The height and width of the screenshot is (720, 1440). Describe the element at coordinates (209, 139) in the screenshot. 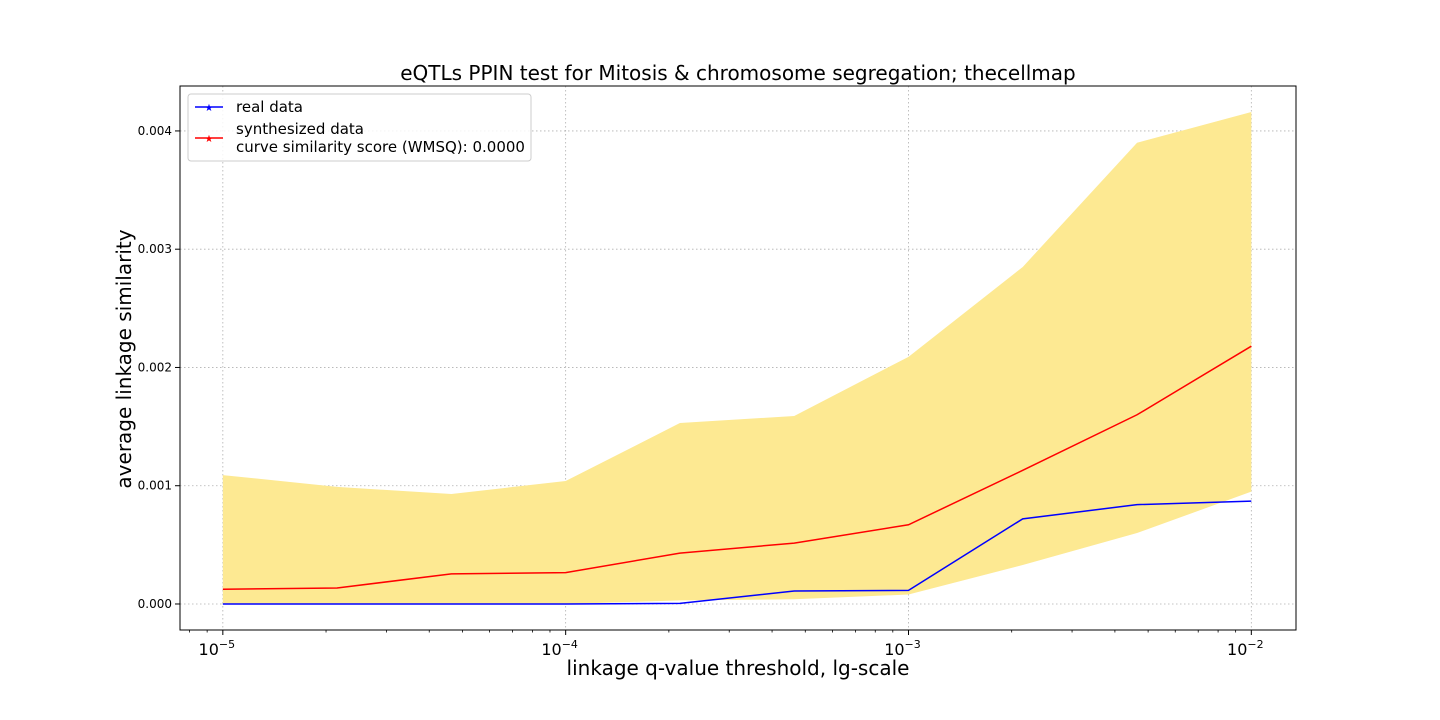

I see `legend-marker-synthesized-data: ★` at that location.